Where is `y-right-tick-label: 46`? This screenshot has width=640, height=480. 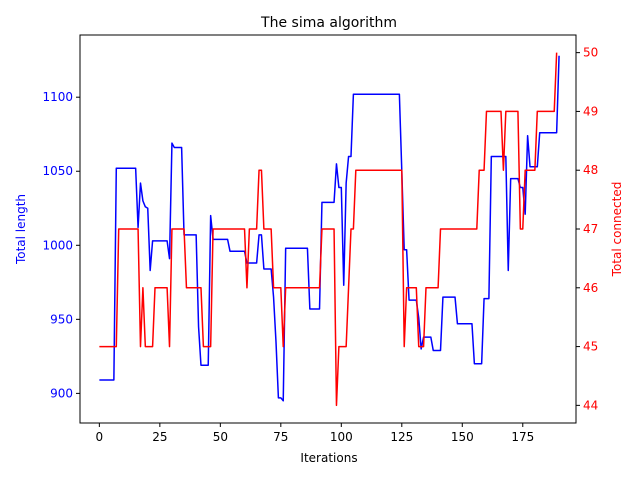 y-right-tick-label: 46 is located at coordinates (590, 288).